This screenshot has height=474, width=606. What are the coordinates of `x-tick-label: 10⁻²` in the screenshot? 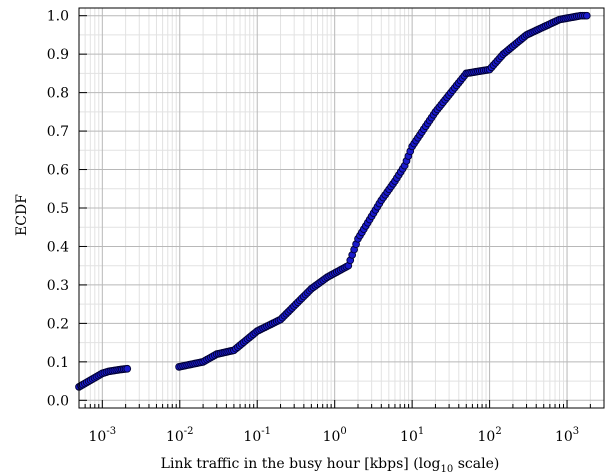 It's located at (180, 435).